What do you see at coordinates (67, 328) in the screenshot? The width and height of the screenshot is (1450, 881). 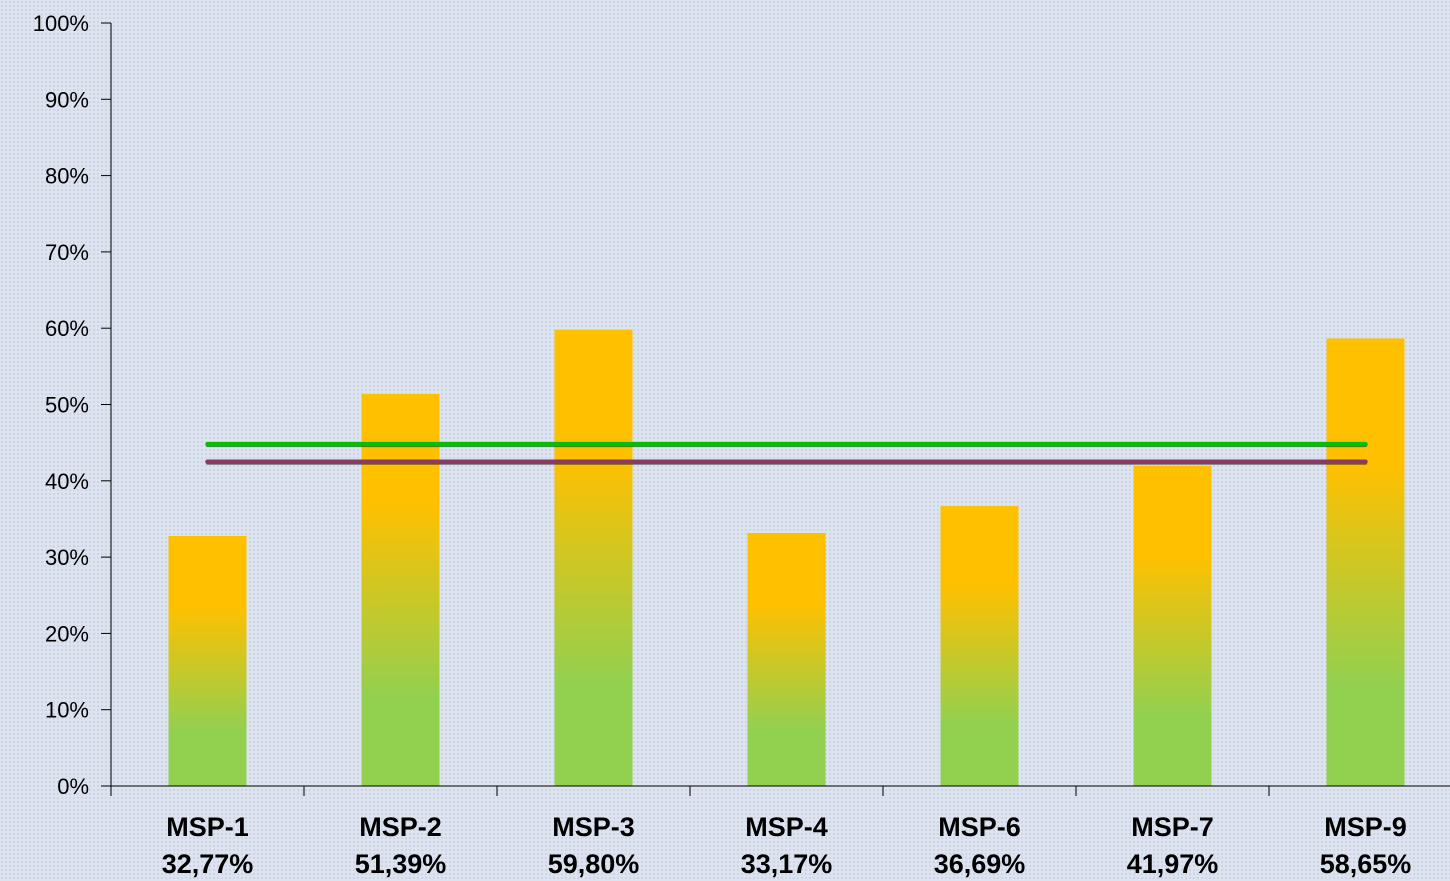 I see `y-tick-label: 60%` at bounding box center [67, 328].